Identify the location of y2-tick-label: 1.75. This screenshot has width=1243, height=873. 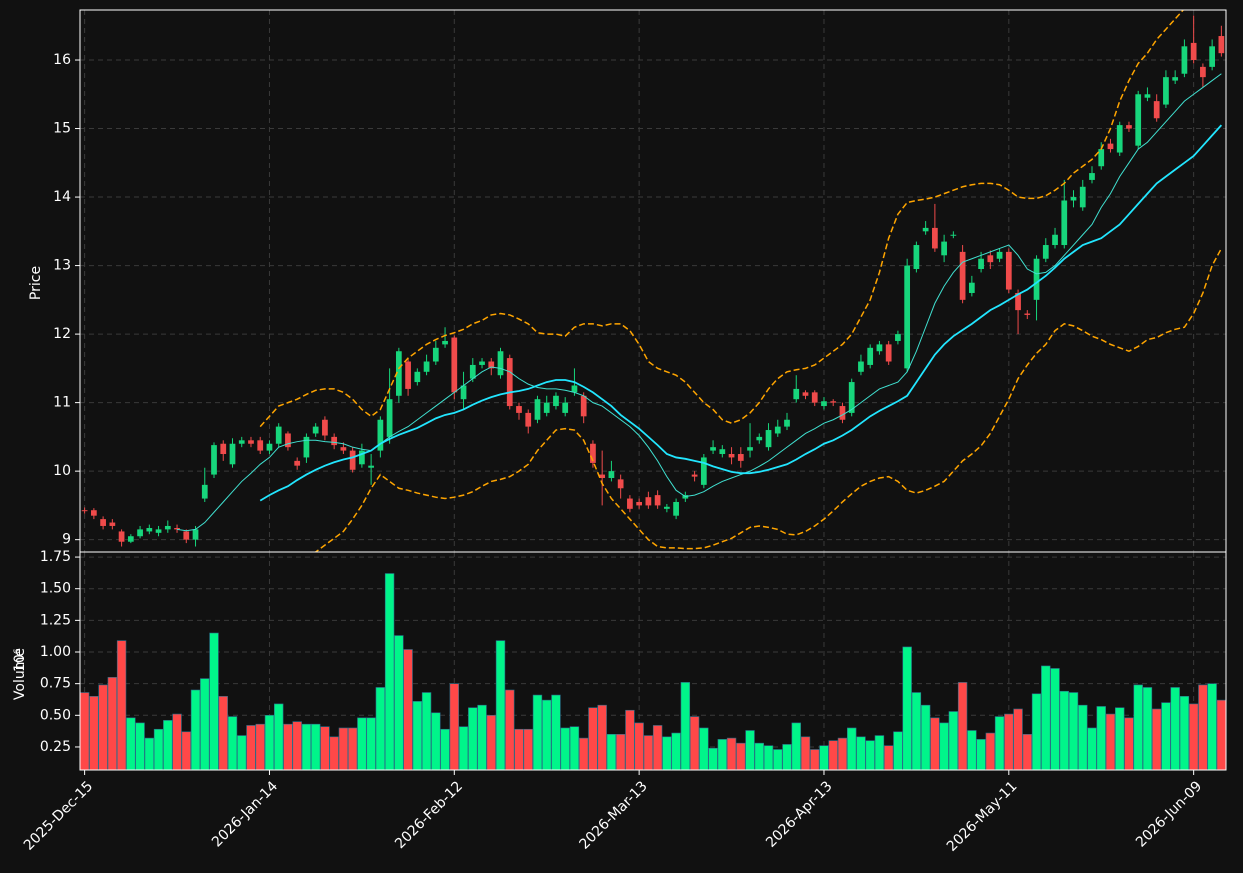
(55, 557).